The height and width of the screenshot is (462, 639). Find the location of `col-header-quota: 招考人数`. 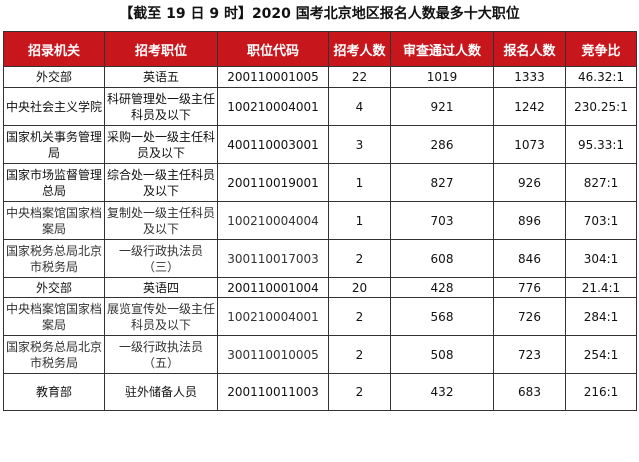

col-header-quota: 招考人数 is located at coordinates (359, 49).